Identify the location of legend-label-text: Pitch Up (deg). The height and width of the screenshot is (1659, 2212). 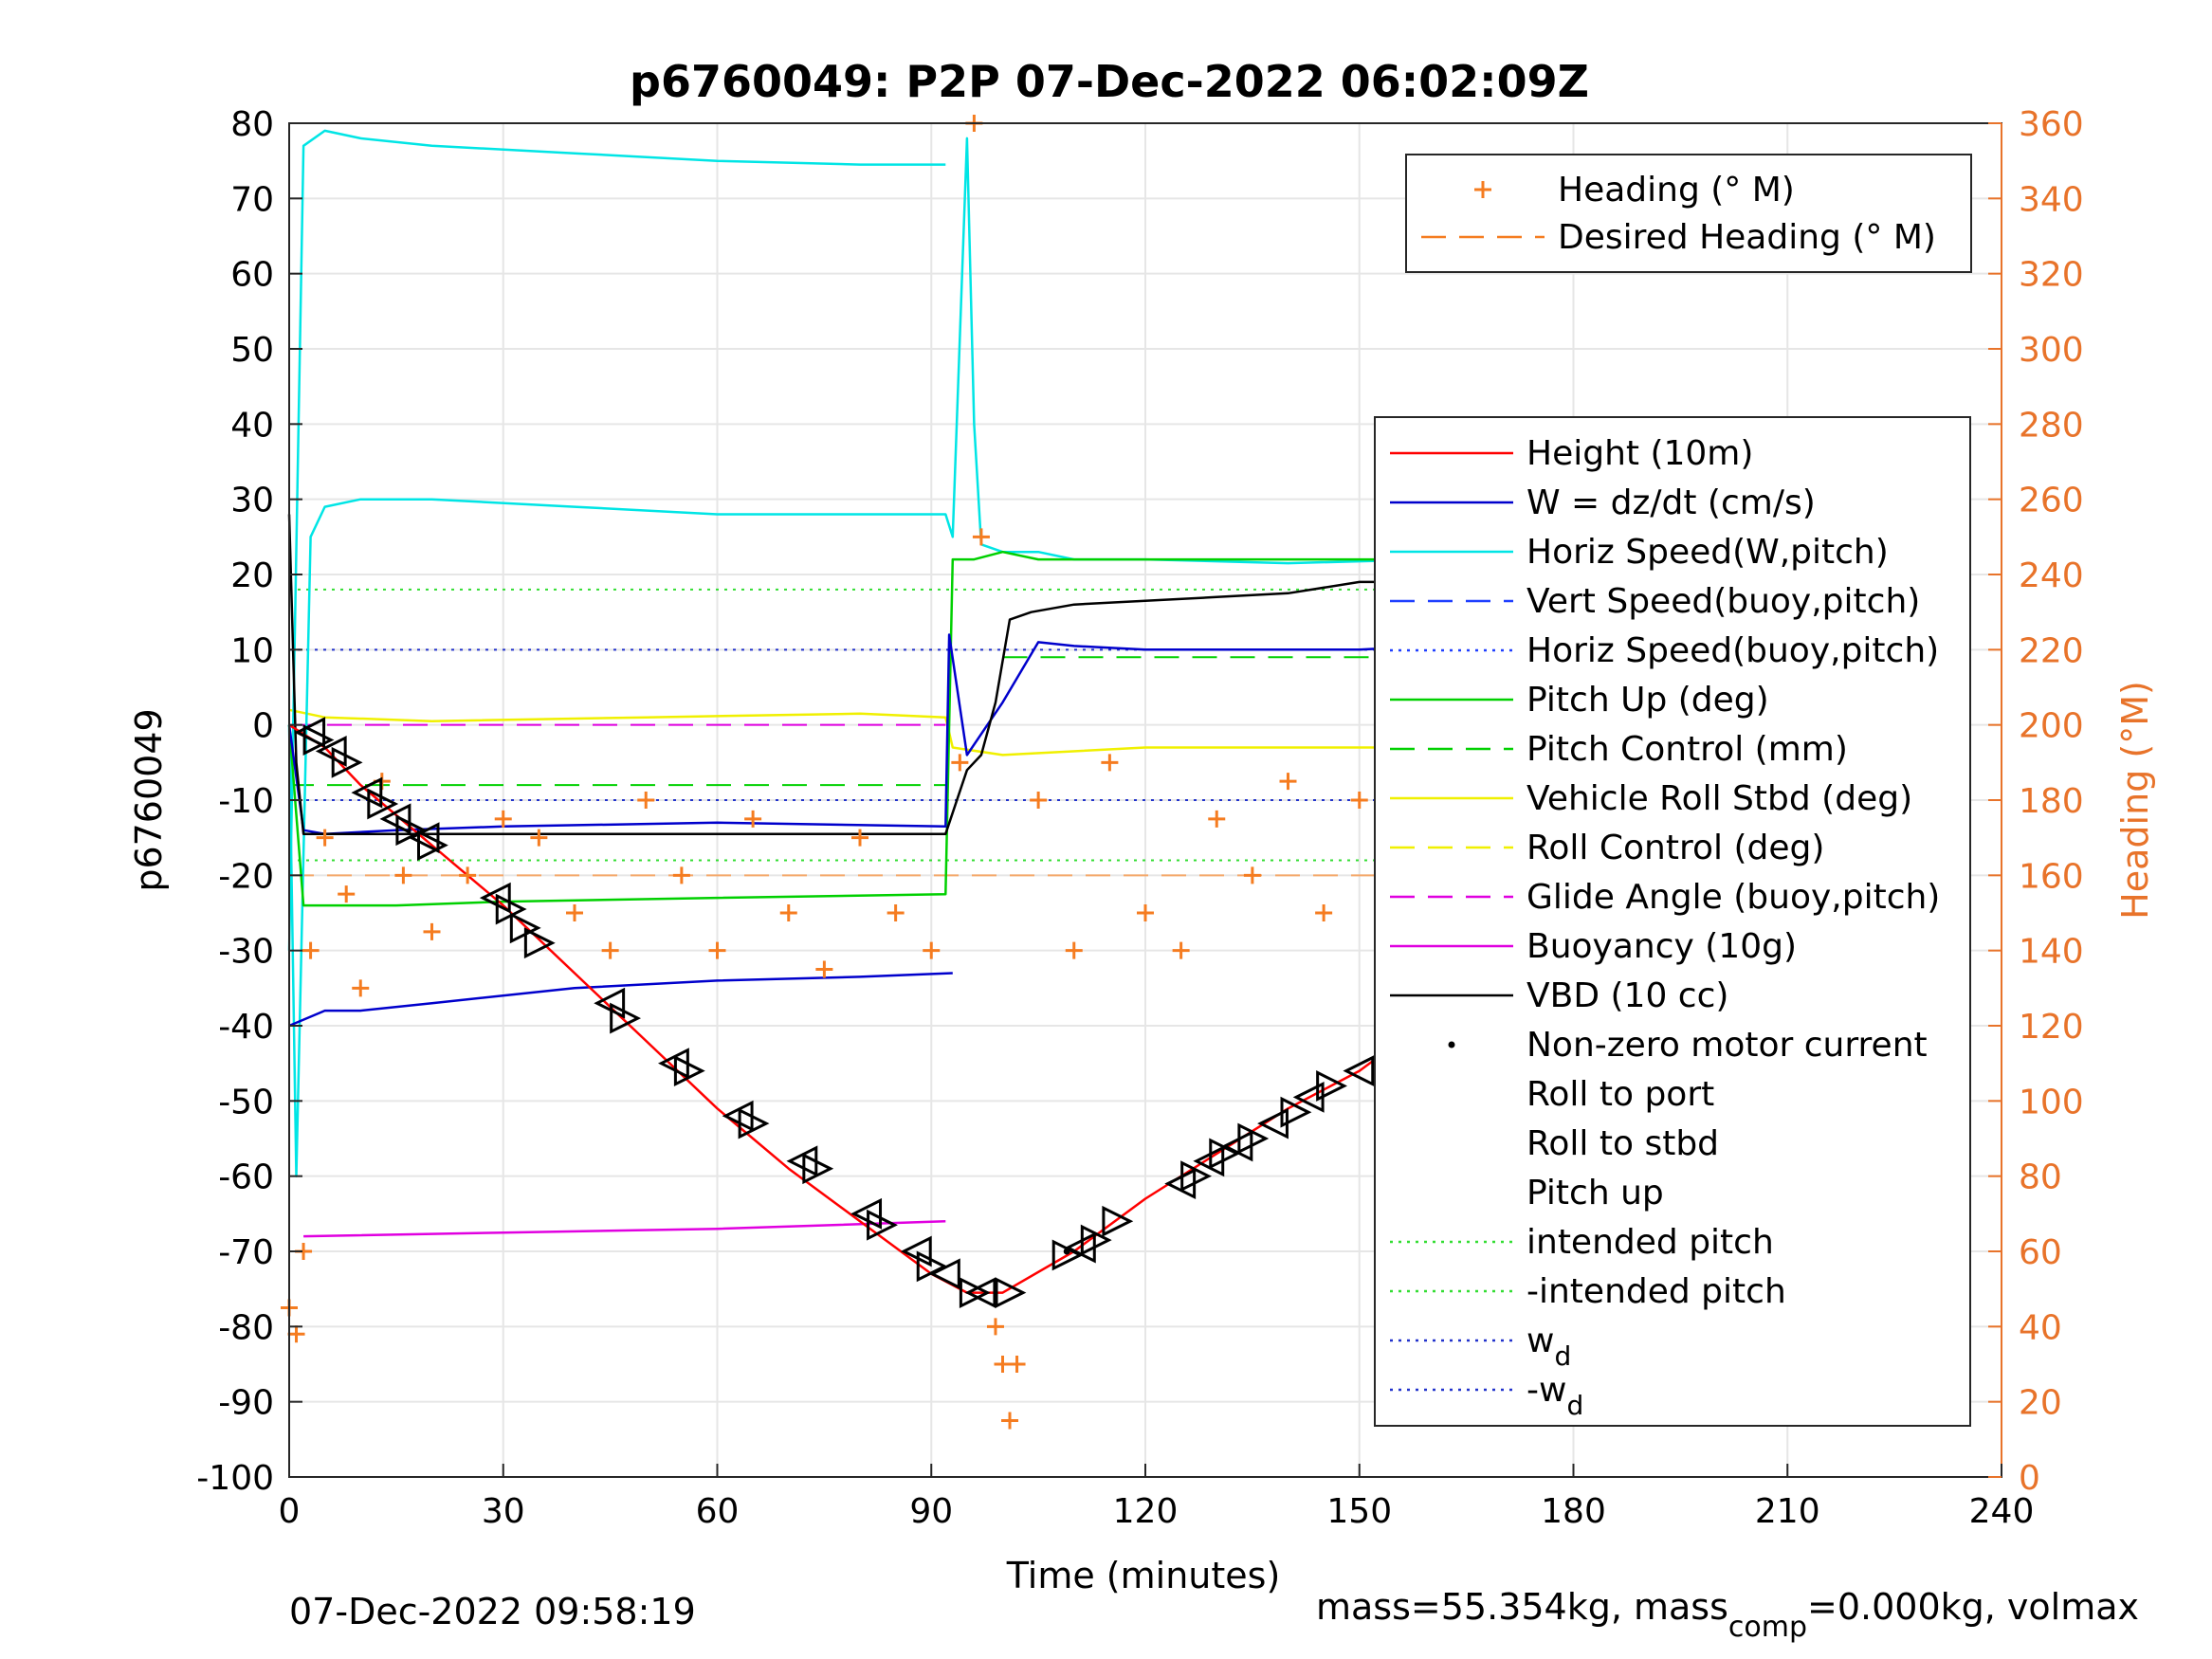
(1647, 700).